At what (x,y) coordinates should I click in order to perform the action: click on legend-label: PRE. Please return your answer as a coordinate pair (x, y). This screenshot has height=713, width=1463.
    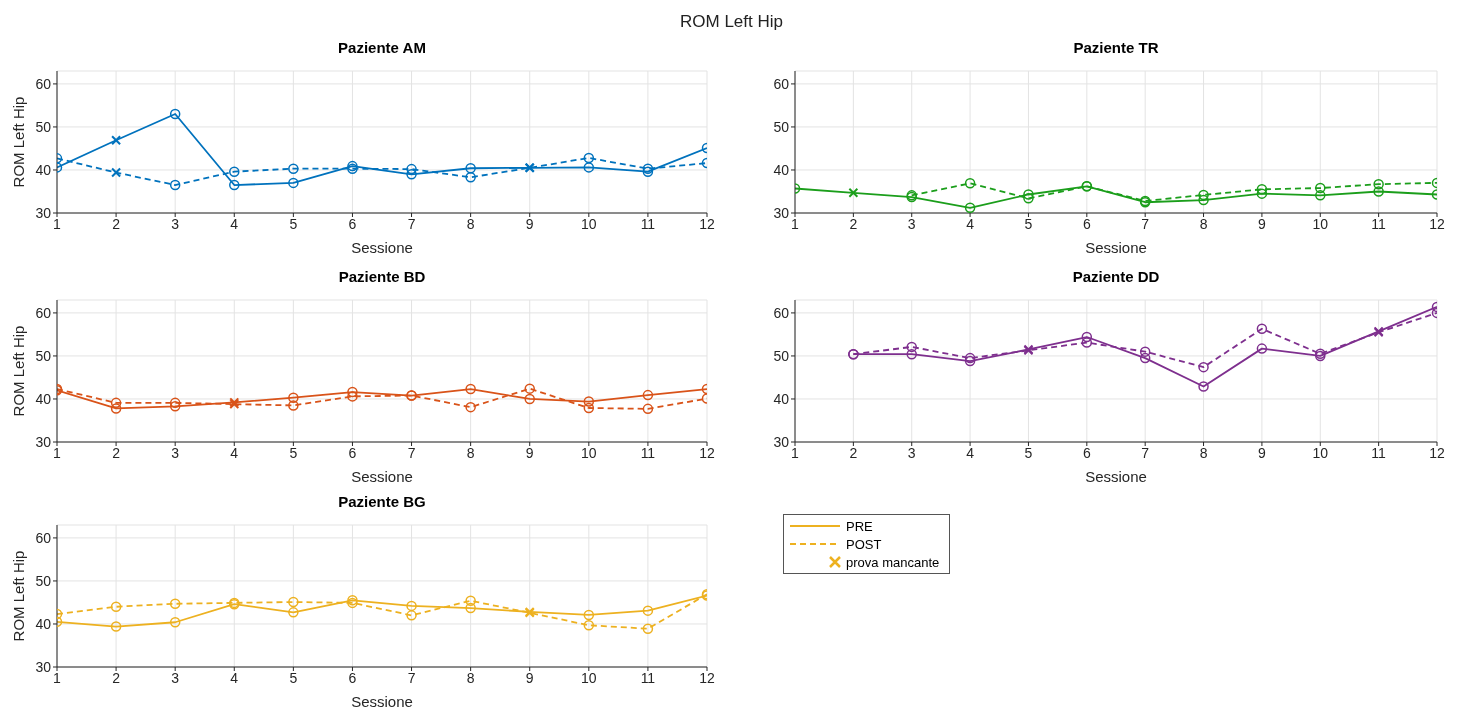
    Looking at the image, I should click on (859, 526).